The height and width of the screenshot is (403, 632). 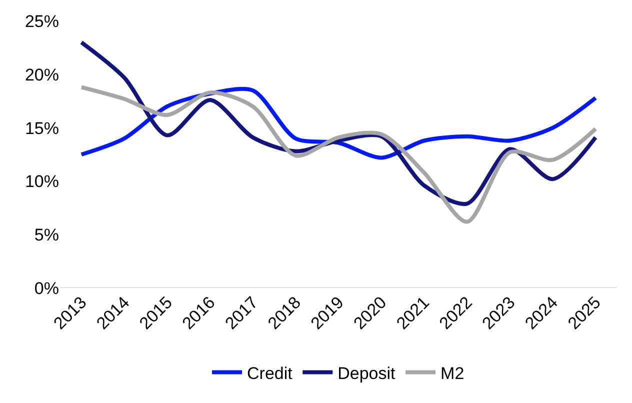 I want to click on legend-label: Deposit, so click(x=367, y=373).